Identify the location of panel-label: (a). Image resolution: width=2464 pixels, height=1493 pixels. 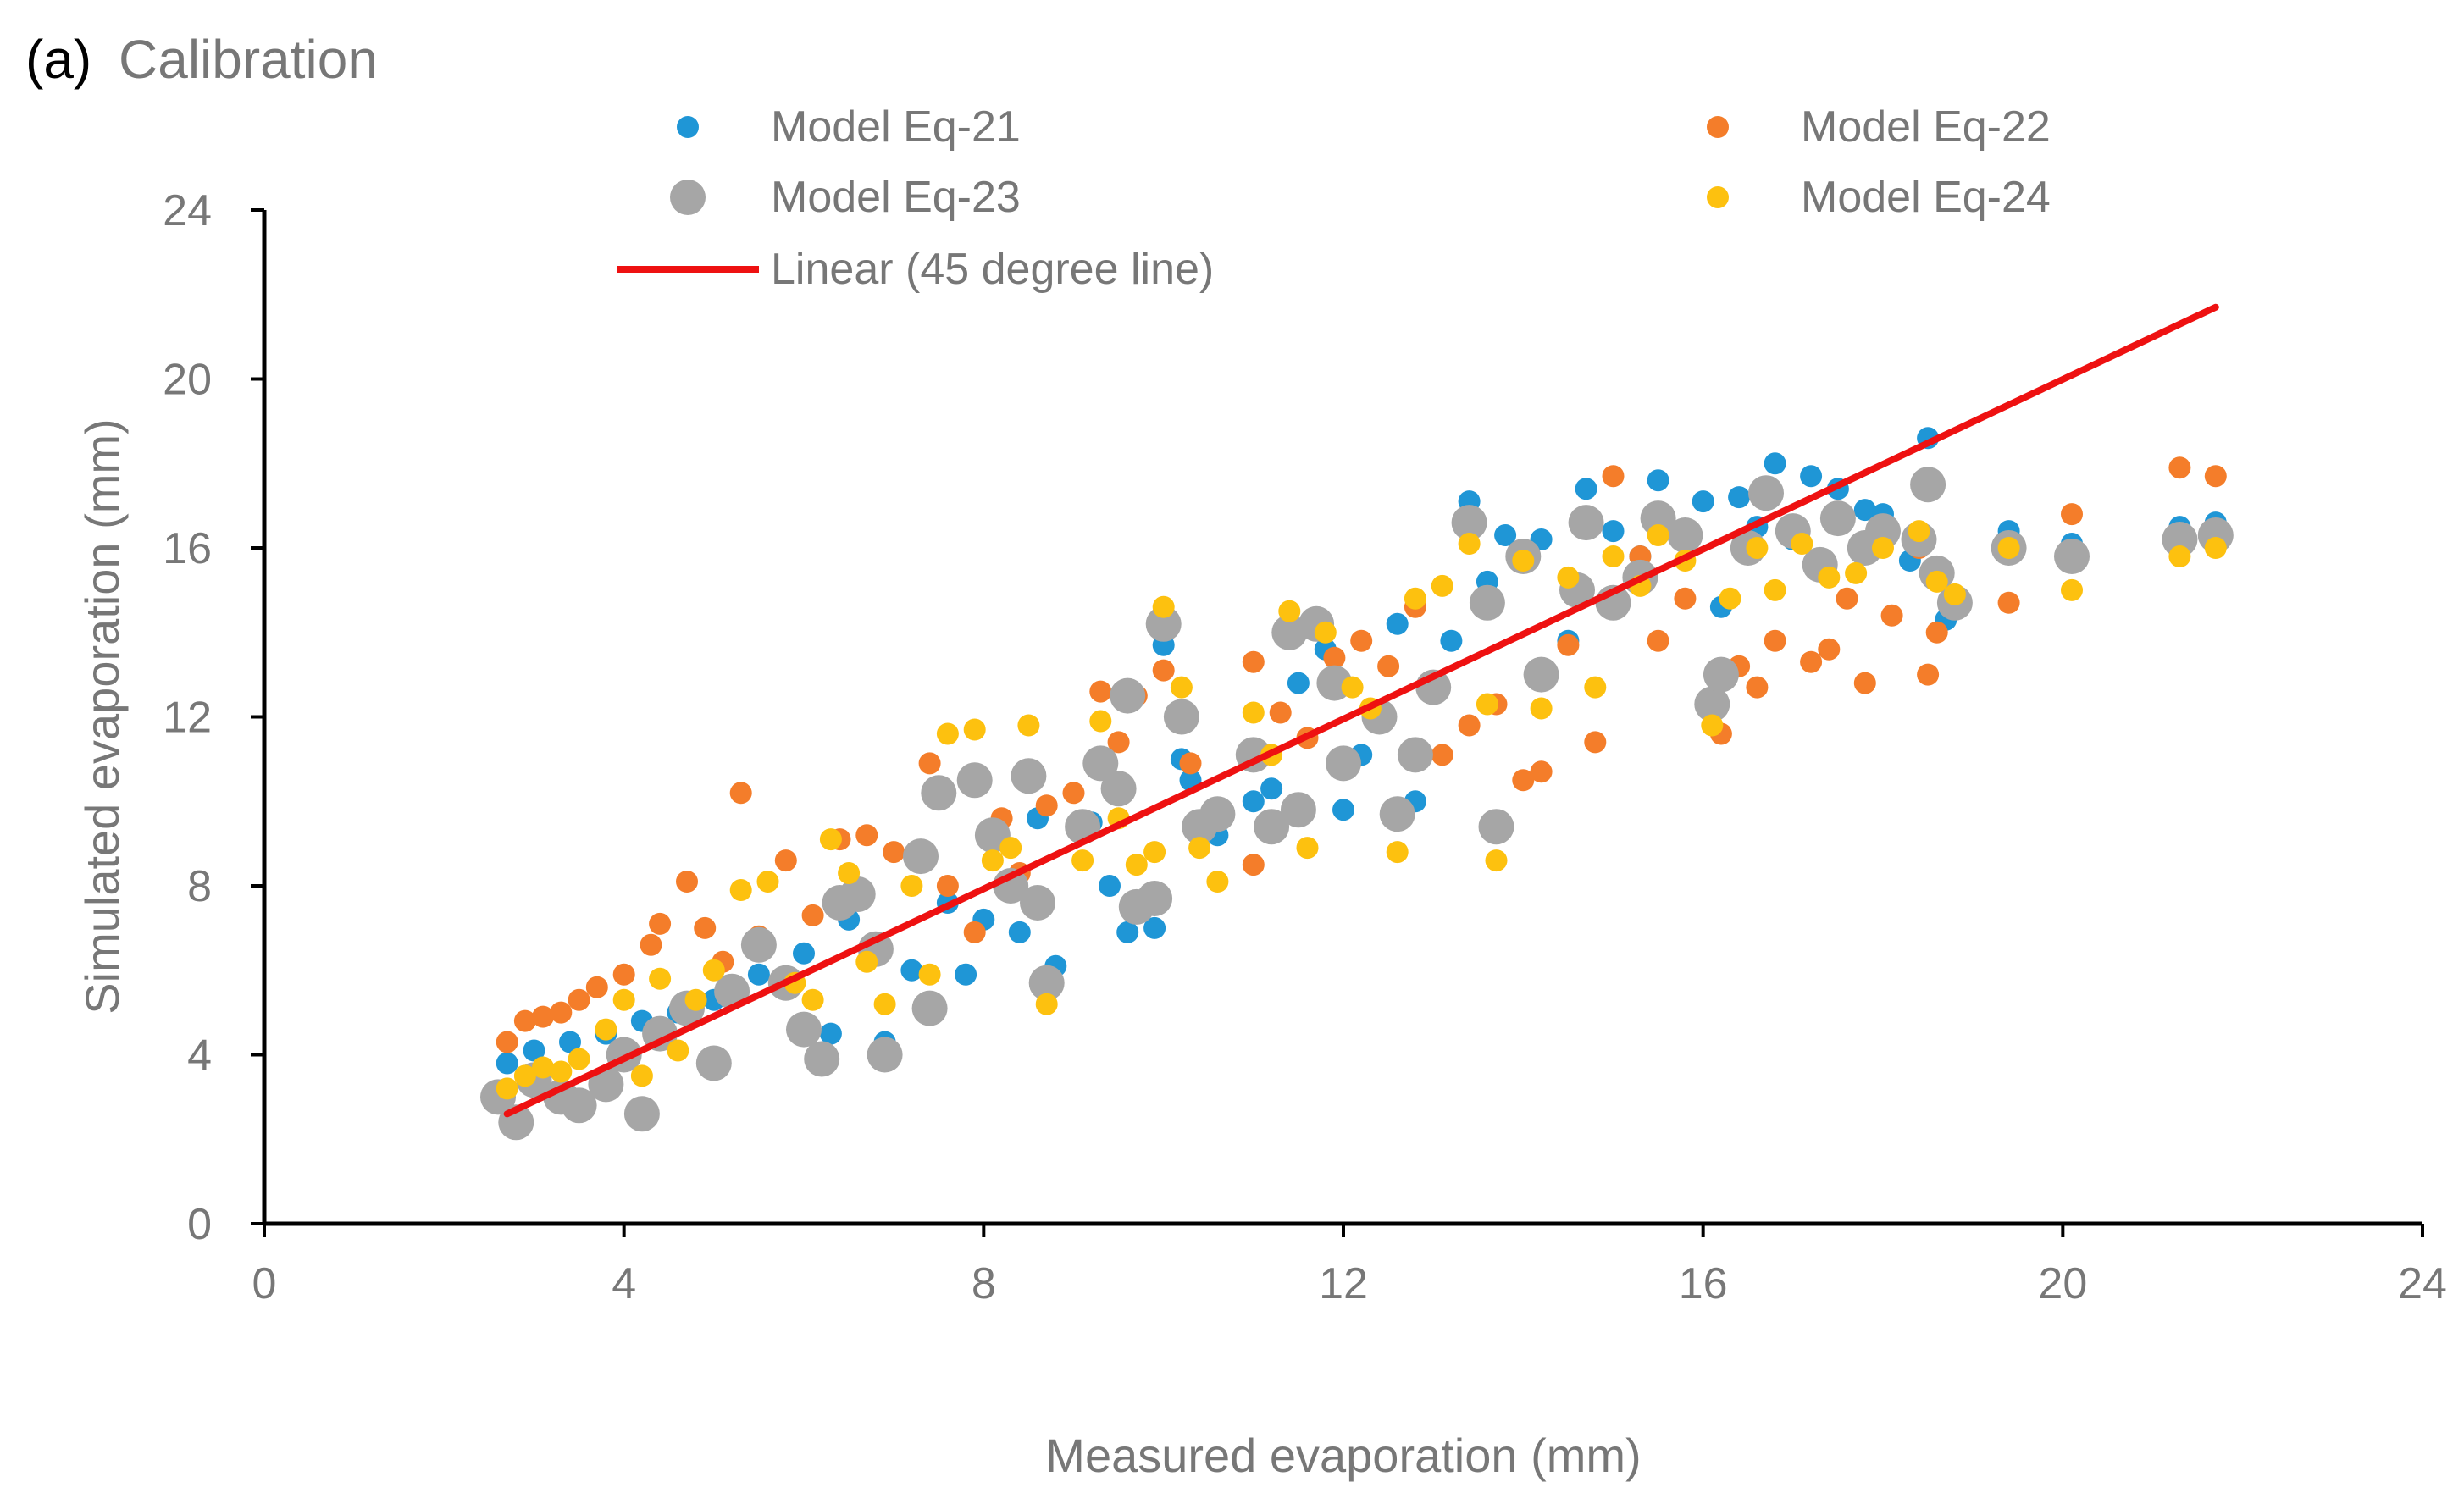
(58, 60).